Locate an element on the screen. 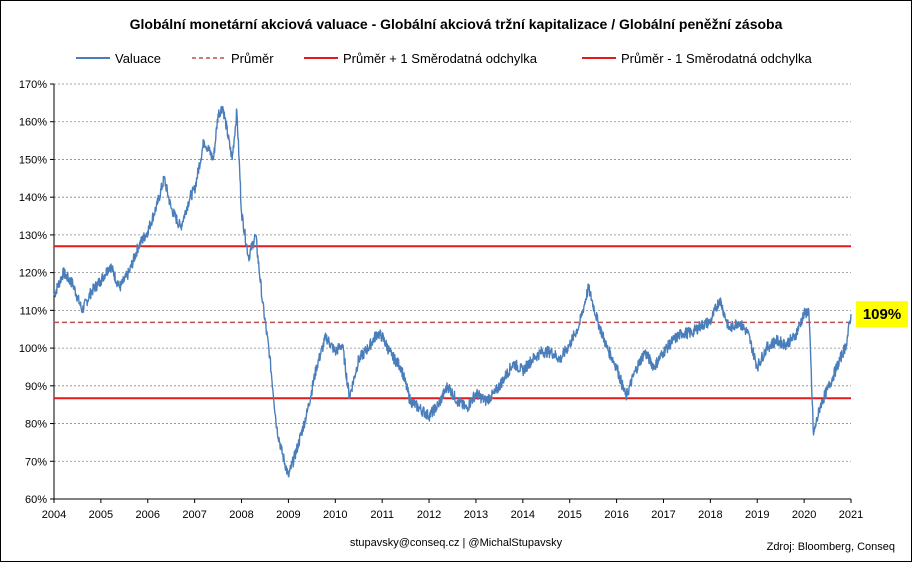 The height and width of the screenshot is (562, 912). x-tick-label: 2021 is located at coordinates (851, 515).